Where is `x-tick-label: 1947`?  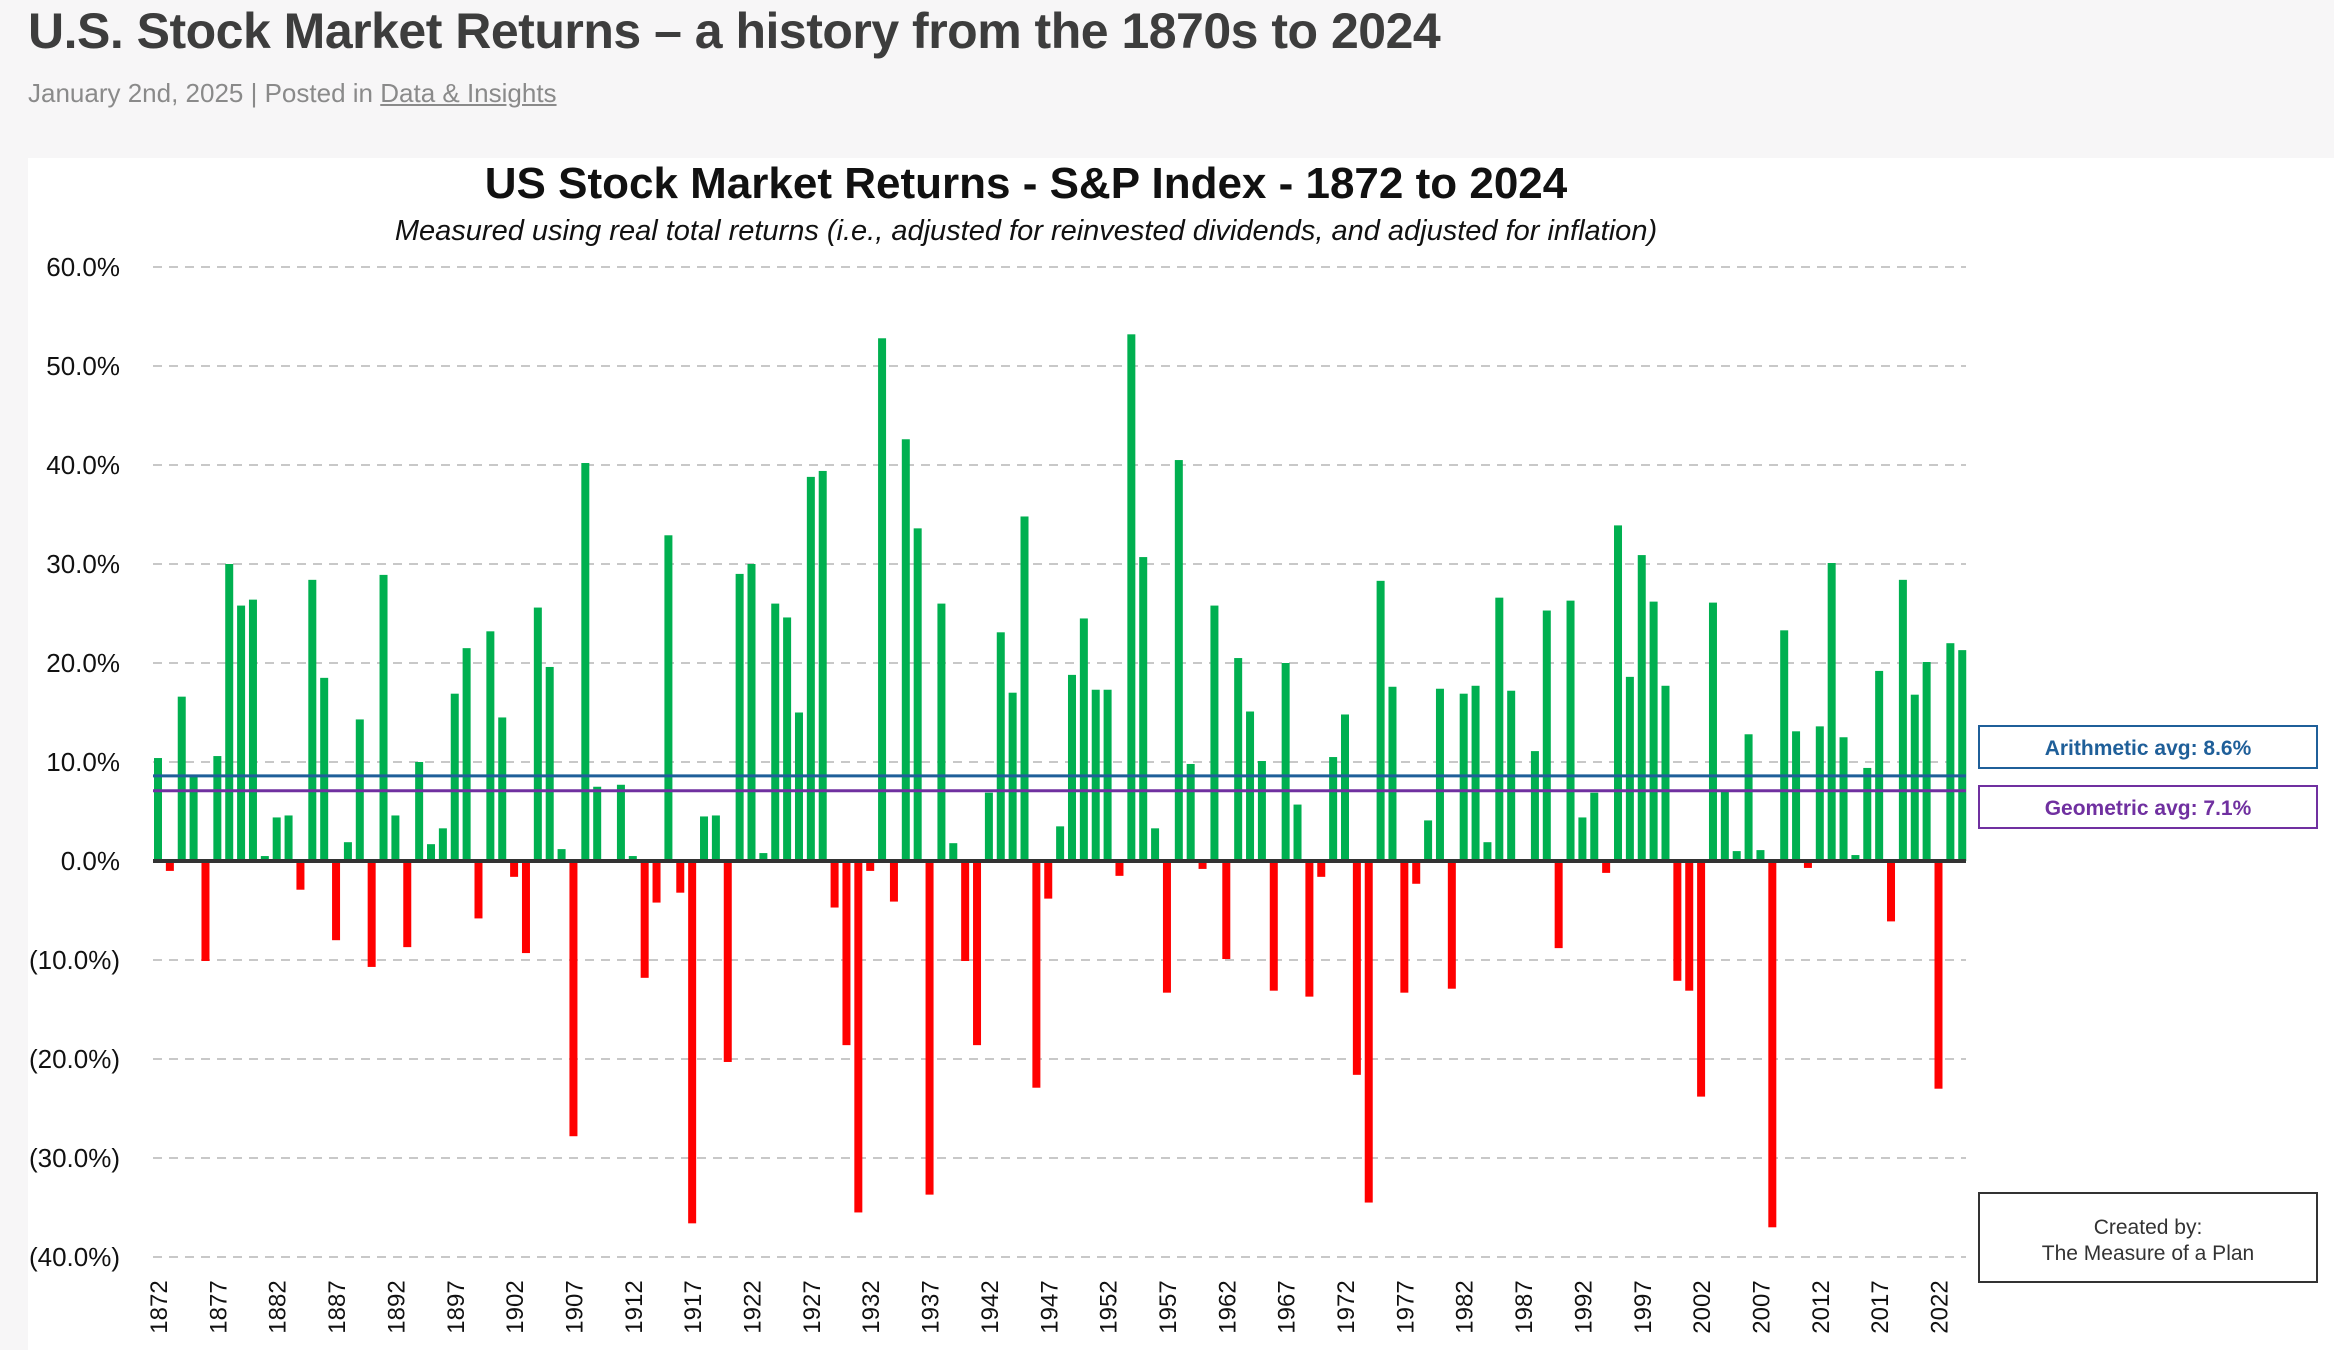
x-tick-label: 1947 is located at coordinates (1049, 1306).